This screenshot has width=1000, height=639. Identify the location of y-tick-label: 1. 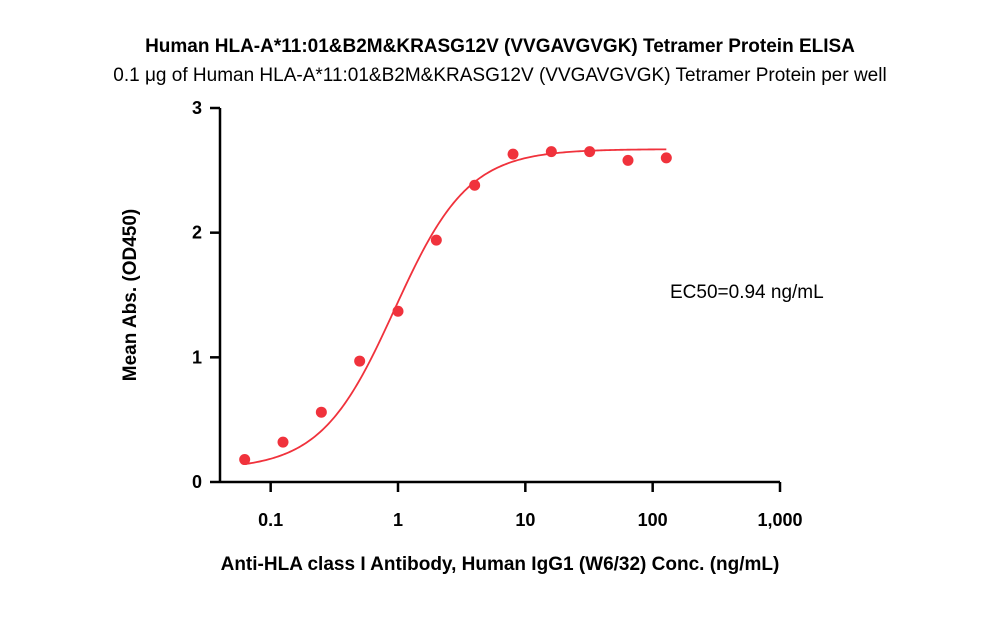
(197, 357).